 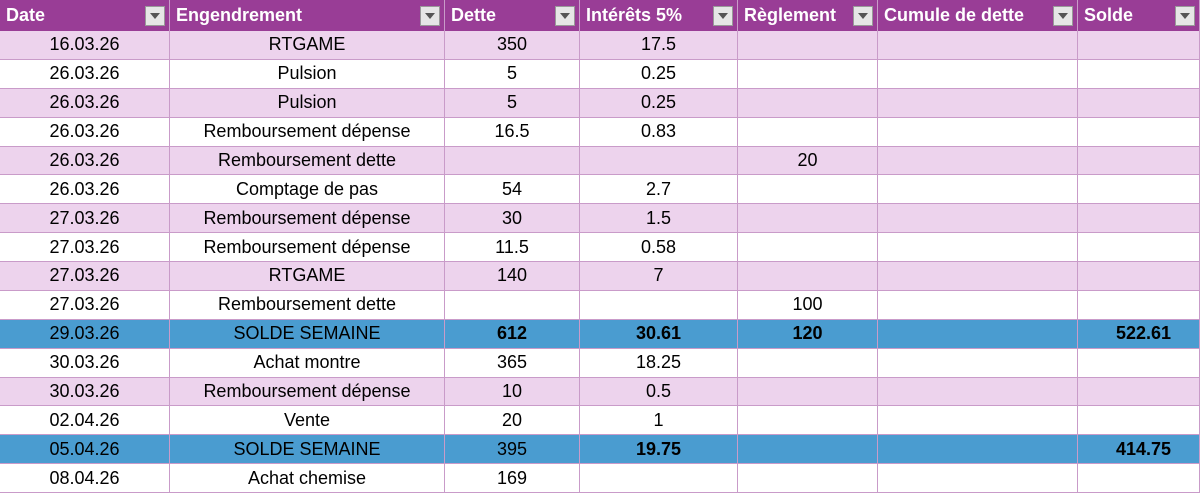 I want to click on table-cell: 7, so click(x=659, y=276).